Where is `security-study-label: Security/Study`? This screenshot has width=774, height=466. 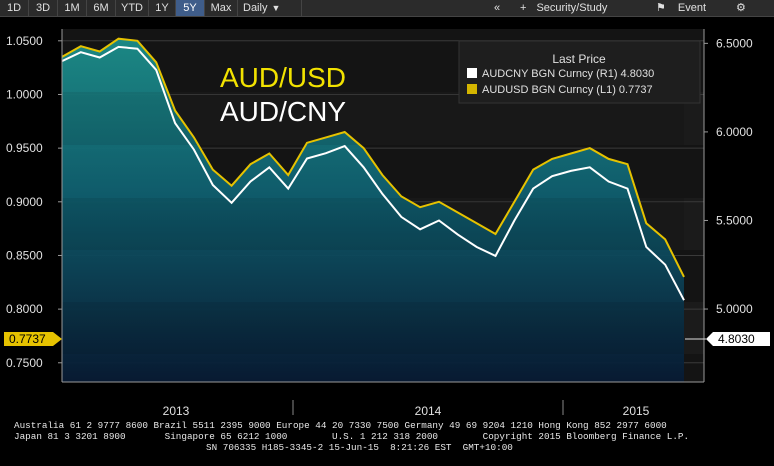
security-study-label: Security/Study is located at coordinates (572, 8).